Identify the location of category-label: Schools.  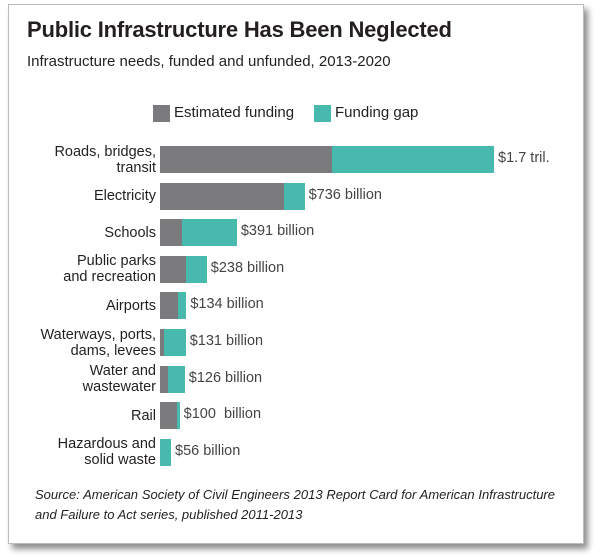
(130, 232).